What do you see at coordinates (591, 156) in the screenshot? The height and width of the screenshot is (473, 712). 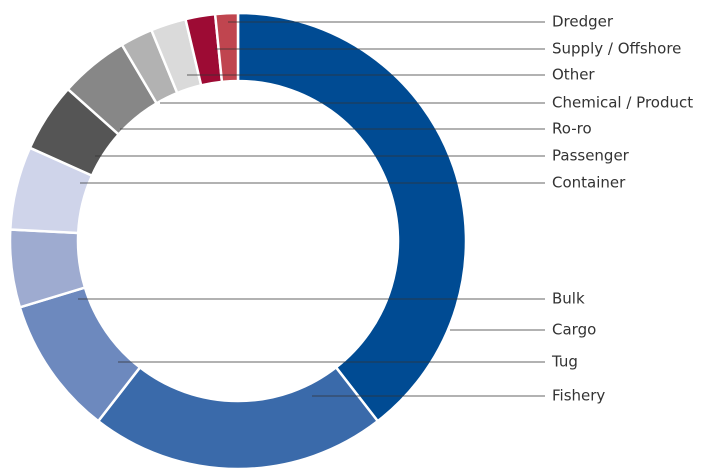 I see `legend-label: Passenger` at bounding box center [591, 156].